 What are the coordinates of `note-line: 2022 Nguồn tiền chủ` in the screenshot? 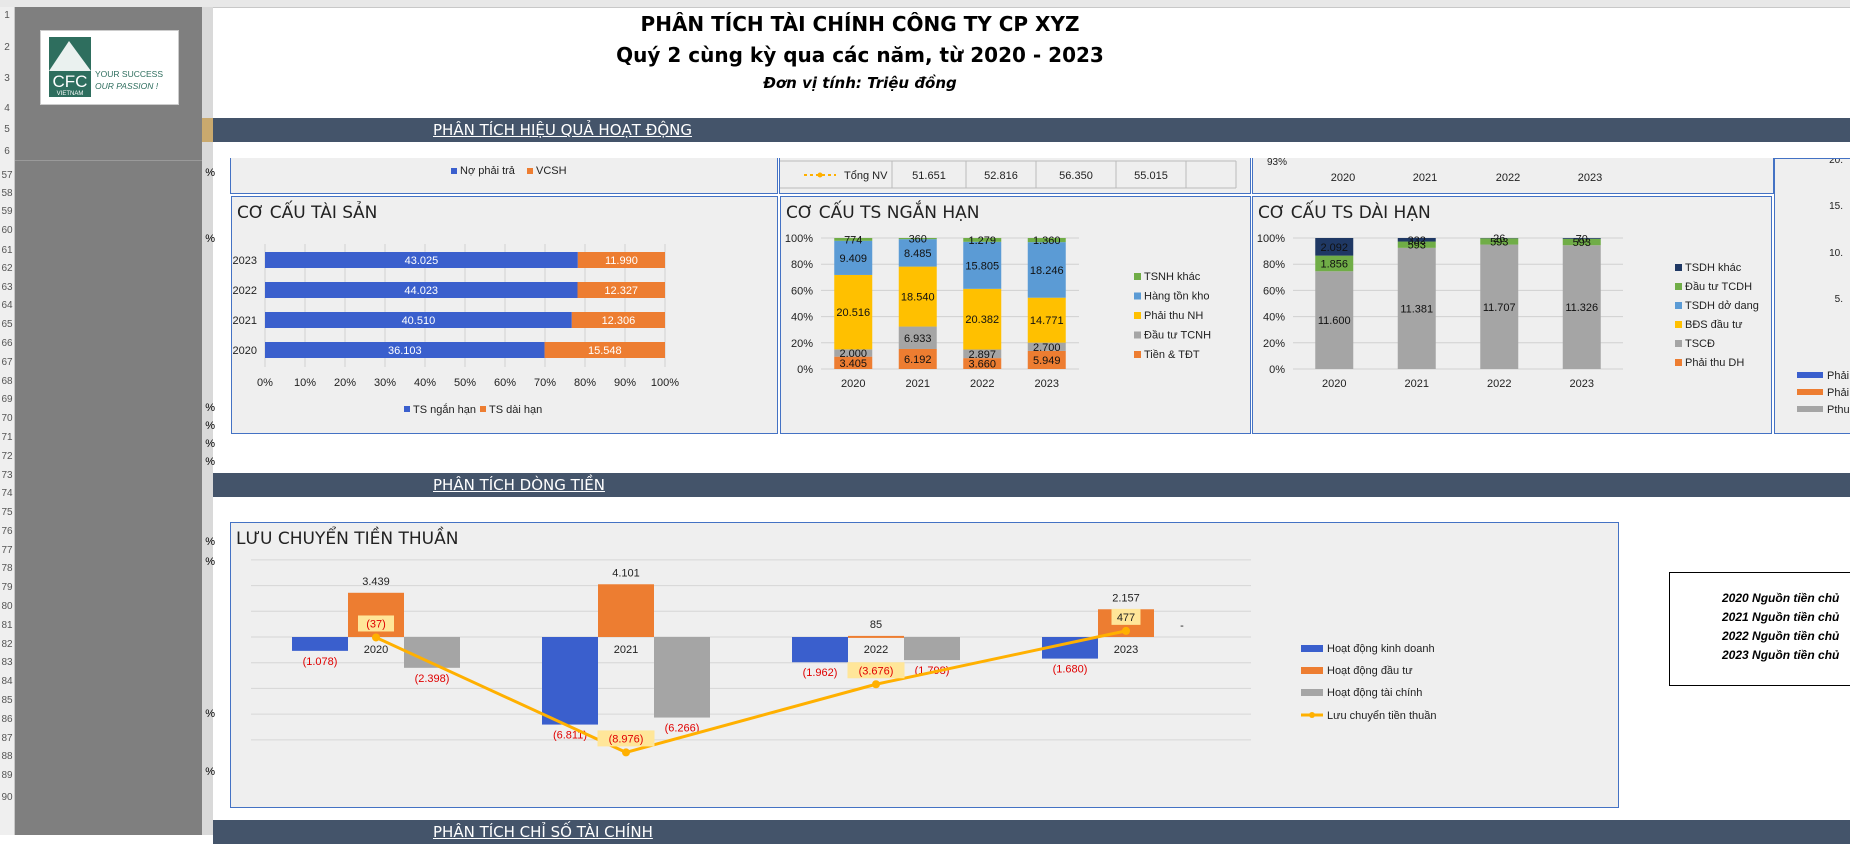 It's located at (1780, 636).